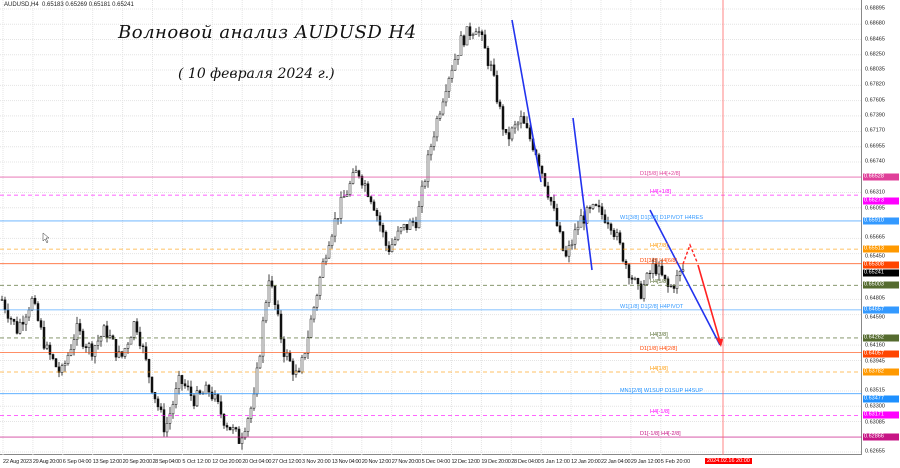 This screenshot has width=900, height=468. What do you see at coordinates (88, 5) in the screenshot?
I see `ohlc-values: 0.65183 0.65269 0.65181 0.65241` at bounding box center [88, 5].